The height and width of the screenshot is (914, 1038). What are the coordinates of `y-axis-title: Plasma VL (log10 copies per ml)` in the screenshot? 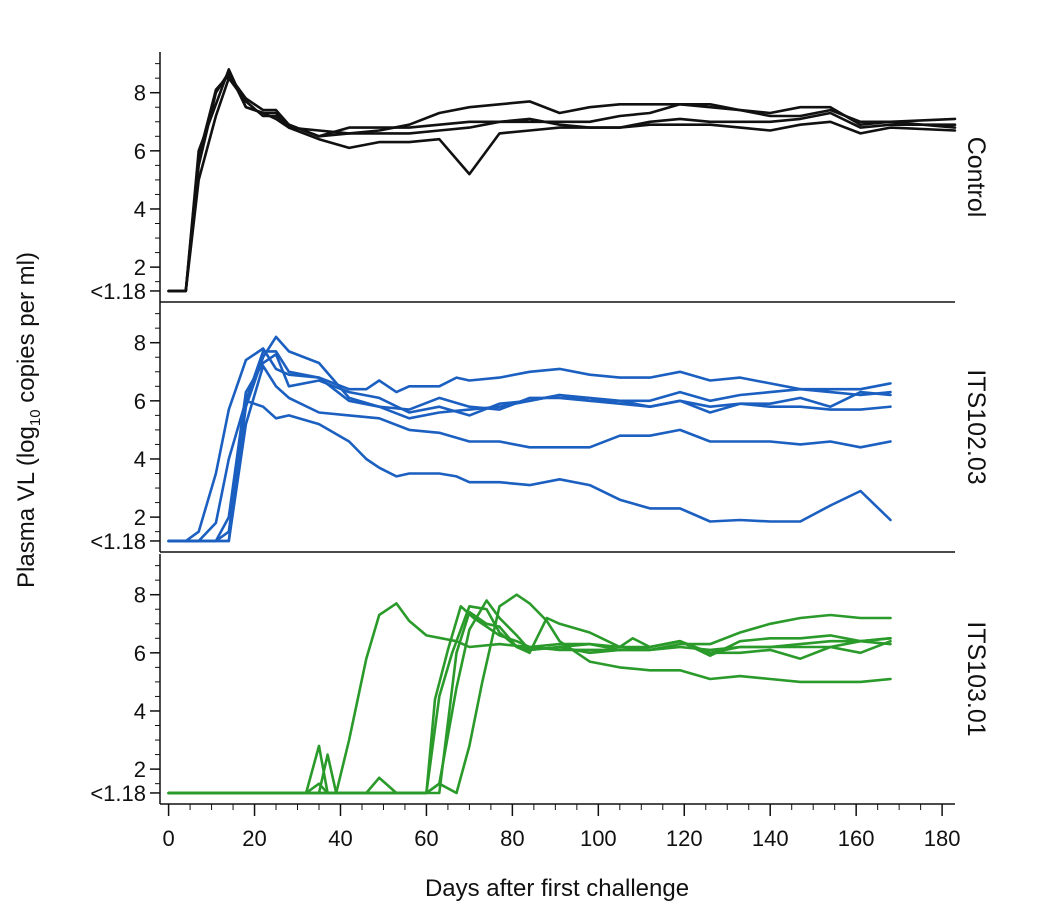 It's located at (28, 420).